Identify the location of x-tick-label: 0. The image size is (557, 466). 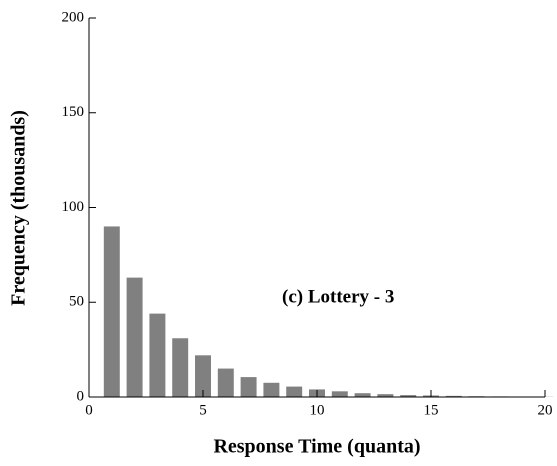
(89, 410).